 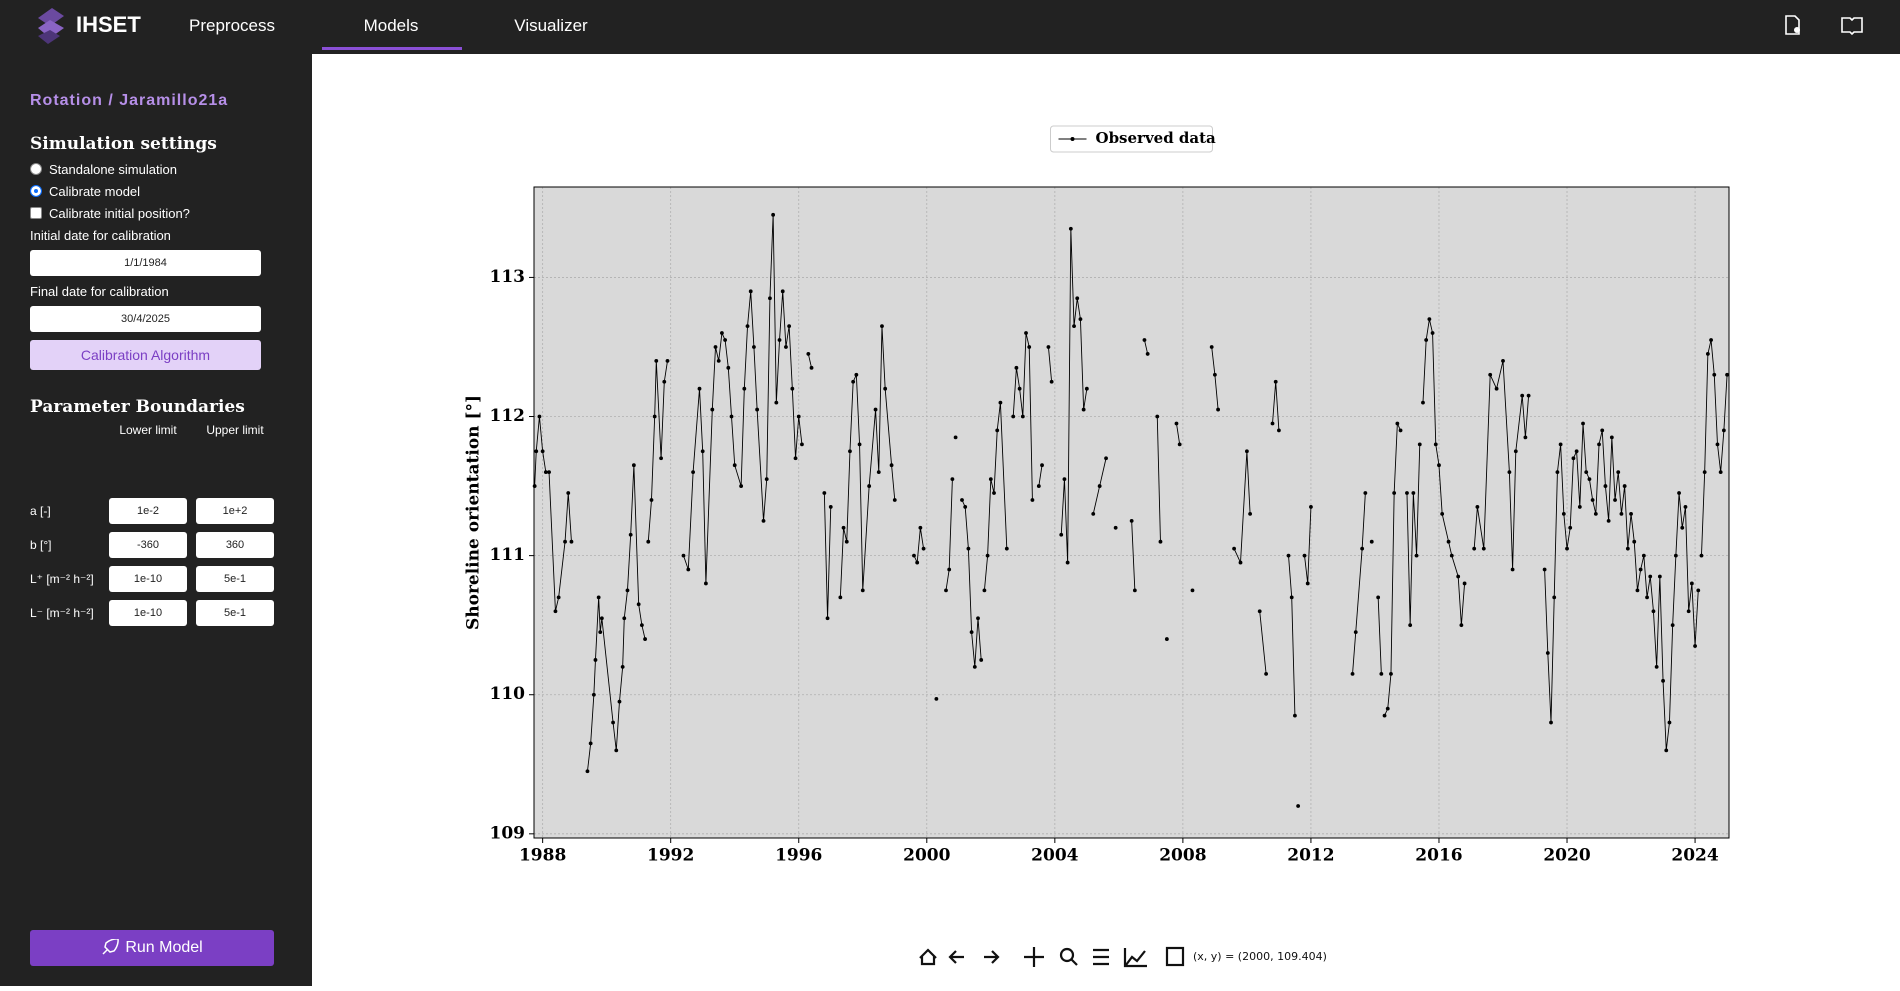 What do you see at coordinates (62, 579) in the screenshot?
I see `parameter-name: L⁺ [m⁻² h⁻²]` at bounding box center [62, 579].